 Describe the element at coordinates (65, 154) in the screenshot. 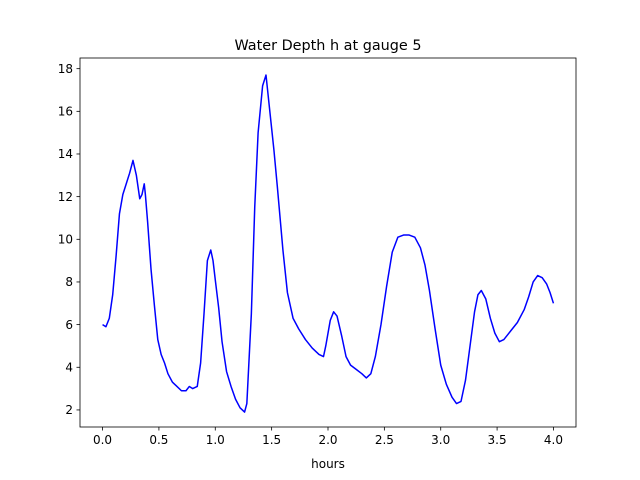

I see `y-tick-label: 14` at that location.